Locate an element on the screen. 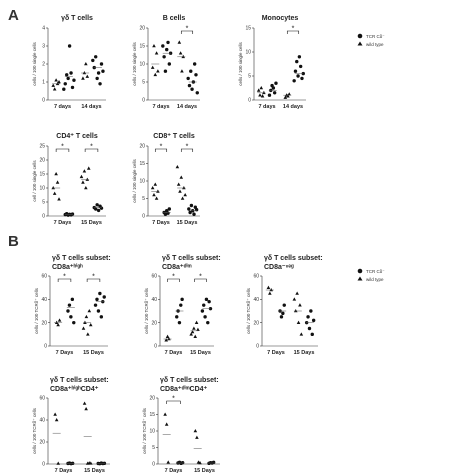 This screenshot has height=474, width=474. x-tick-label: 7 Days is located at coordinates (64, 471).